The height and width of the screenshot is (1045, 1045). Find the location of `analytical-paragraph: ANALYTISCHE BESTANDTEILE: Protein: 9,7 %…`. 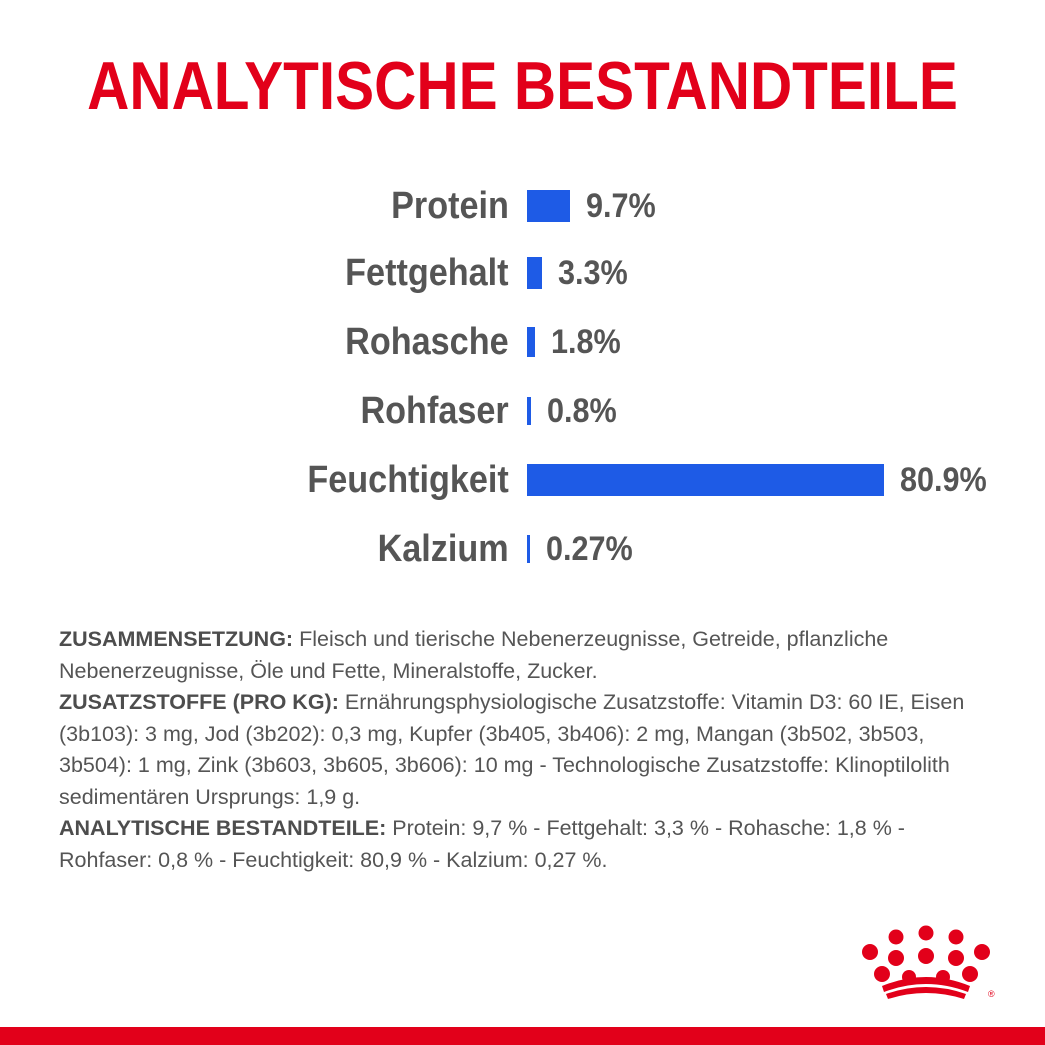

analytical-paragraph: ANALYTISCHE BESTANDTEILE: Protein: 9,7 %… is located at coordinates (524, 844).